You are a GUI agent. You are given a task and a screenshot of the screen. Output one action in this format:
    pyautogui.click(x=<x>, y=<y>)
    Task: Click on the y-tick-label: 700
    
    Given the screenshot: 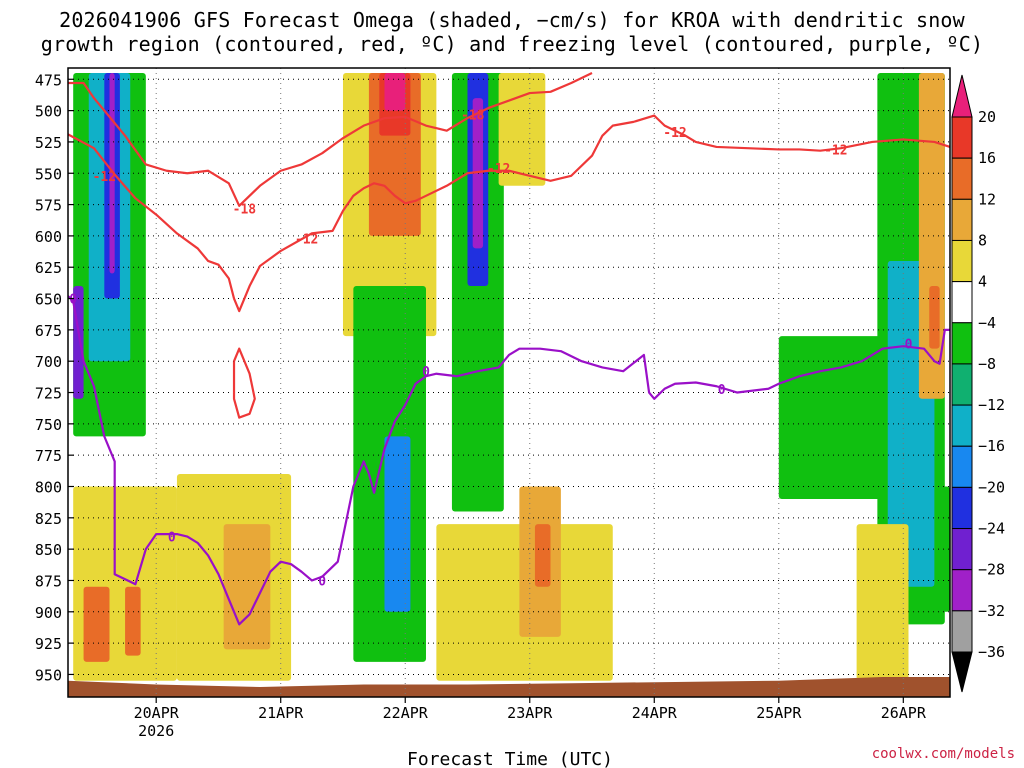 What is the action you would take?
    pyautogui.click(x=48, y=362)
    